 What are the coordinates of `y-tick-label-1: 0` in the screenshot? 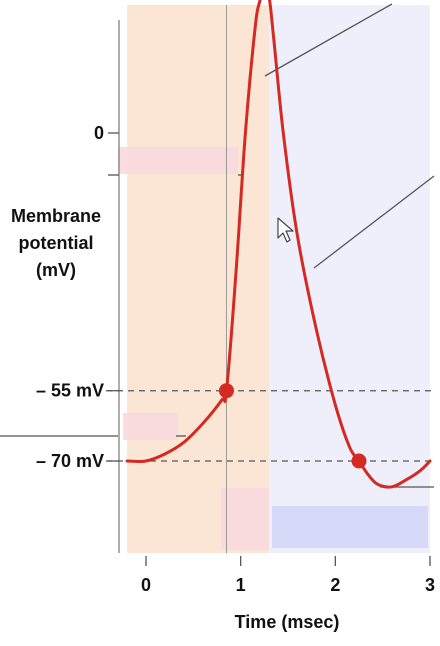 It's located at (99, 133).